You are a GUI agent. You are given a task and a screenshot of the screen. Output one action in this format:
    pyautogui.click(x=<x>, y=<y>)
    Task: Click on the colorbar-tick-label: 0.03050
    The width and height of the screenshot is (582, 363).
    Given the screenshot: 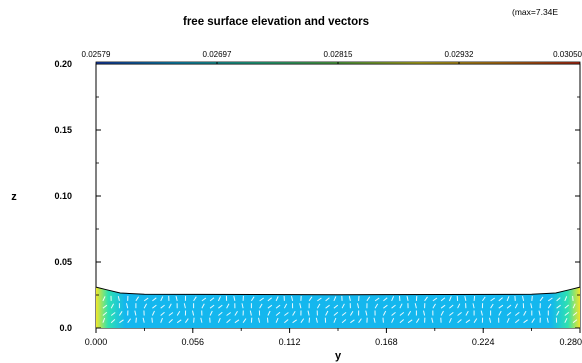 What is the action you would take?
    pyautogui.click(x=567, y=54)
    